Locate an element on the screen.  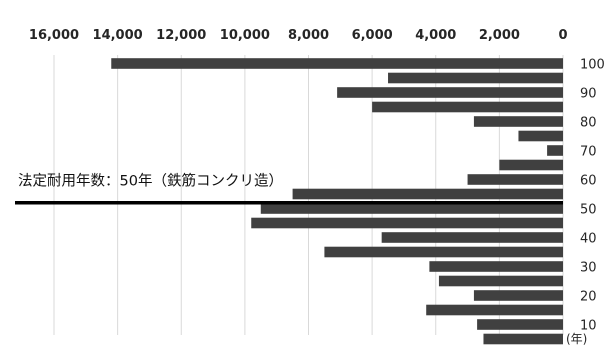
x-tick-label: 12,000 is located at coordinates (181, 35).